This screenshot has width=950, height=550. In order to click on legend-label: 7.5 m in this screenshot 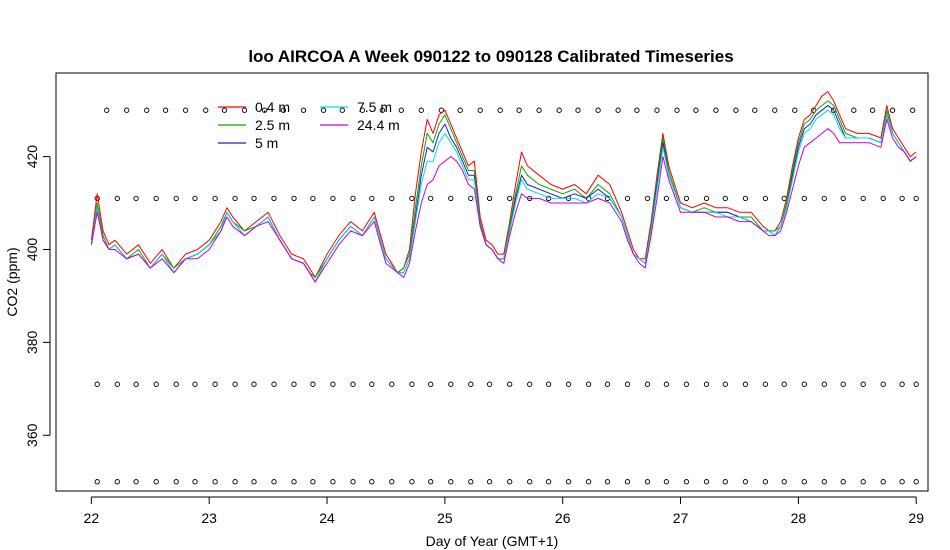, I will do `click(374, 107)`.